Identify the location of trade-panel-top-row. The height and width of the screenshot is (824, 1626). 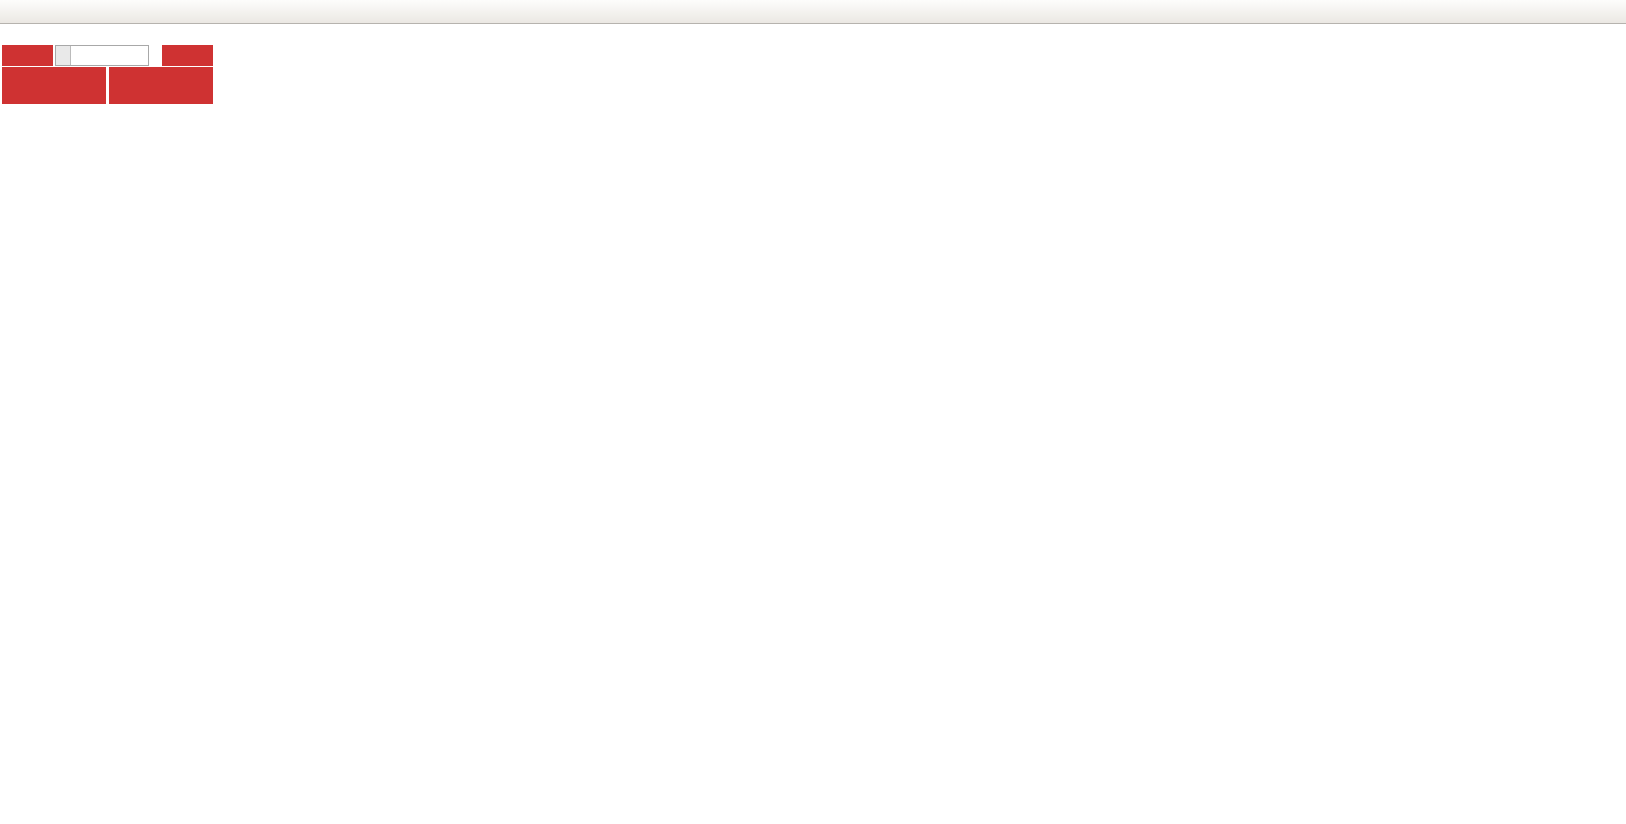
(107, 55).